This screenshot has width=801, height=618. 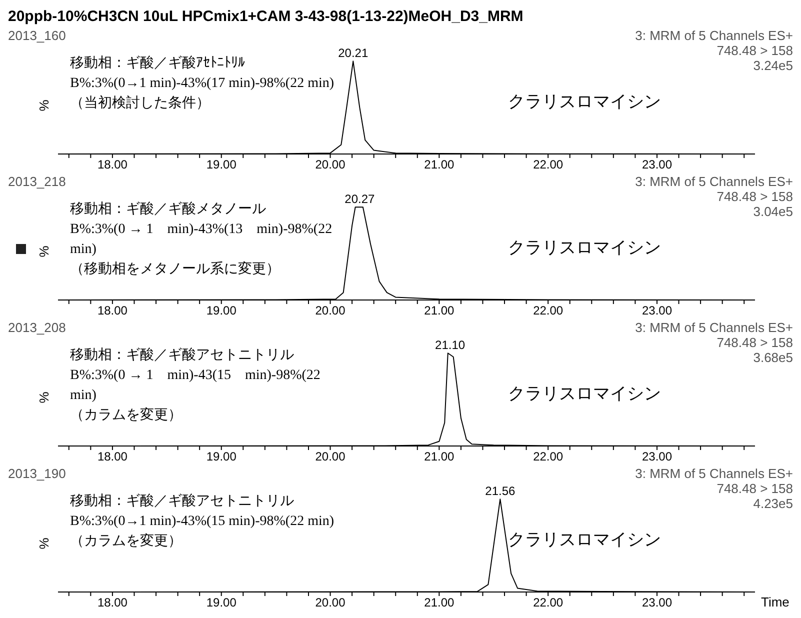 I want to click on annotation: 20.27, so click(x=360, y=199).